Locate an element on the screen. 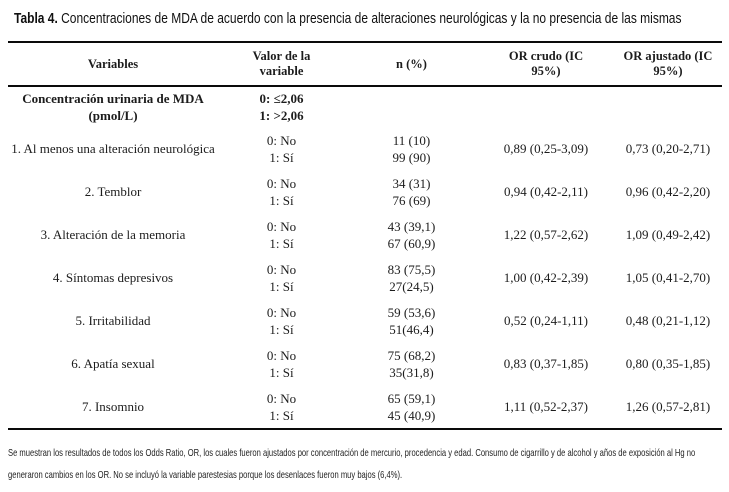 This screenshot has width=729, height=492. header-valor-label: Valor de la variable is located at coordinates (281, 63).